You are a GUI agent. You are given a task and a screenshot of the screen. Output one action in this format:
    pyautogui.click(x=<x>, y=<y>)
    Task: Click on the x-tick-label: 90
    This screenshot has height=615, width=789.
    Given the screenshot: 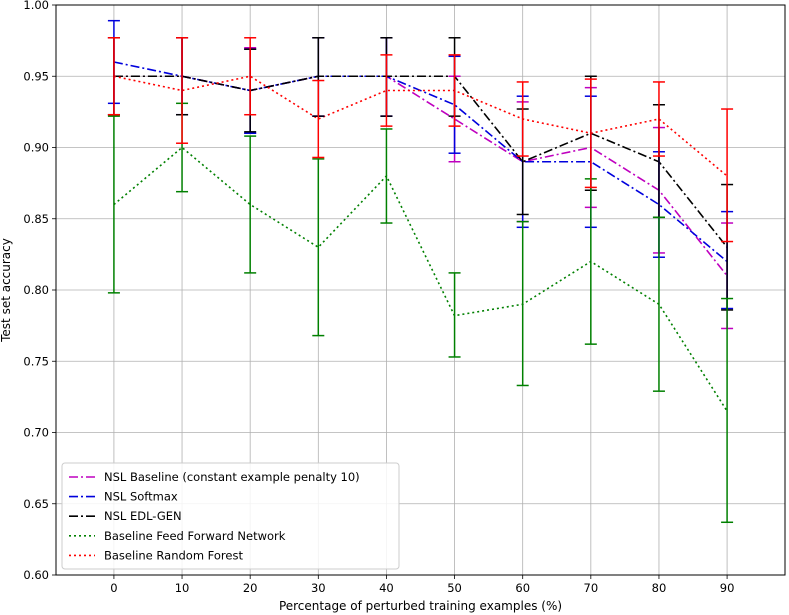 What is the action you would take?
    pyautogui.click(x=727, y=588)
    